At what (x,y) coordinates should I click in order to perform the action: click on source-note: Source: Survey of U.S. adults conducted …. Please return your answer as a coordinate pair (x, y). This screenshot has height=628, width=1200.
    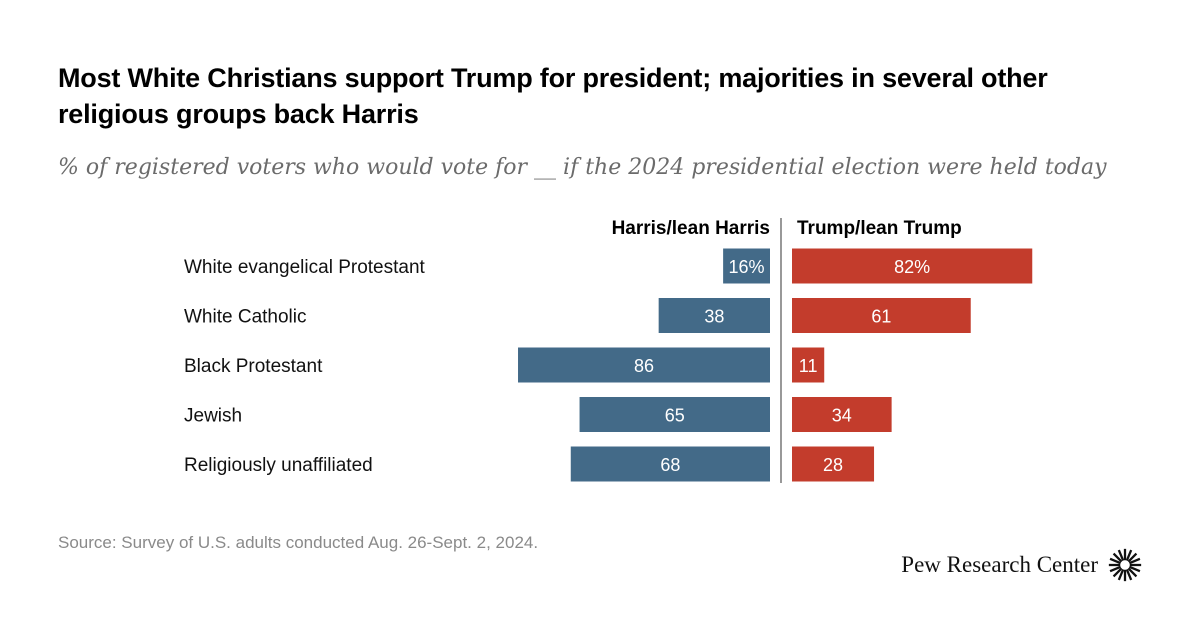
    Looking at the image, I should click on (298, 542).